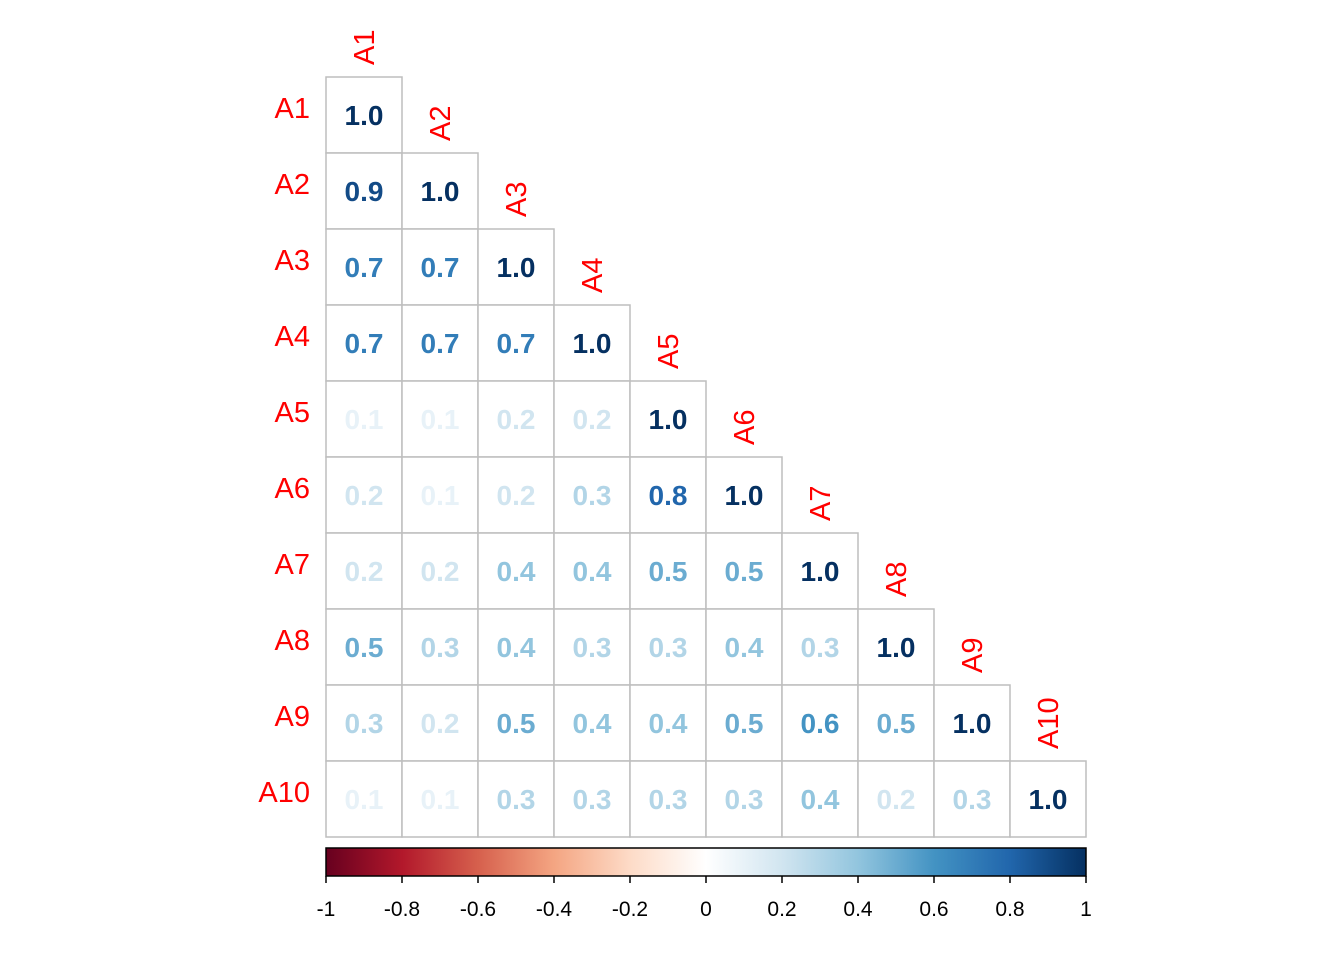  I want to click on cell-value-A7-A2: 0.2, so click(440, 571).